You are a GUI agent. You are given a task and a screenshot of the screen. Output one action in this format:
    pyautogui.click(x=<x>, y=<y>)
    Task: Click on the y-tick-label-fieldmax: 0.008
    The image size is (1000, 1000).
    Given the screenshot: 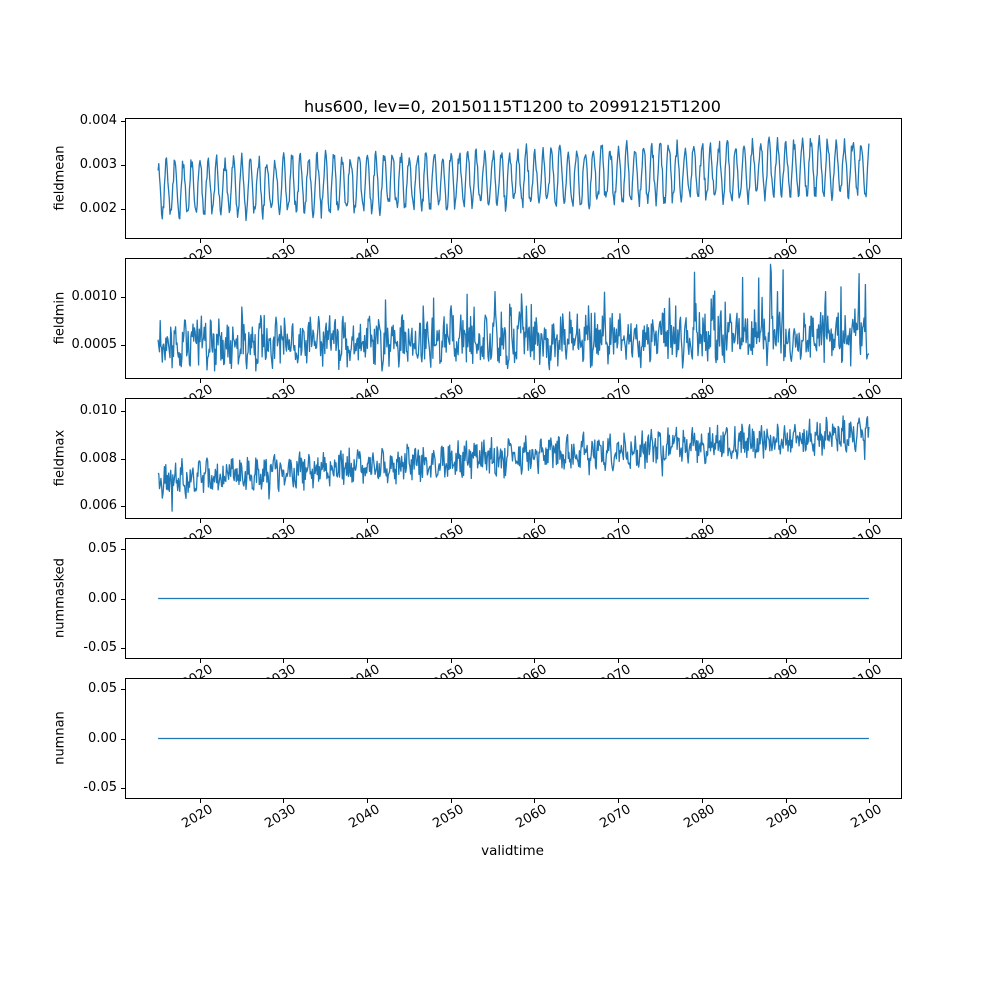 What is the action you would take?
    pyautogui.click(x=98, y=458)
    